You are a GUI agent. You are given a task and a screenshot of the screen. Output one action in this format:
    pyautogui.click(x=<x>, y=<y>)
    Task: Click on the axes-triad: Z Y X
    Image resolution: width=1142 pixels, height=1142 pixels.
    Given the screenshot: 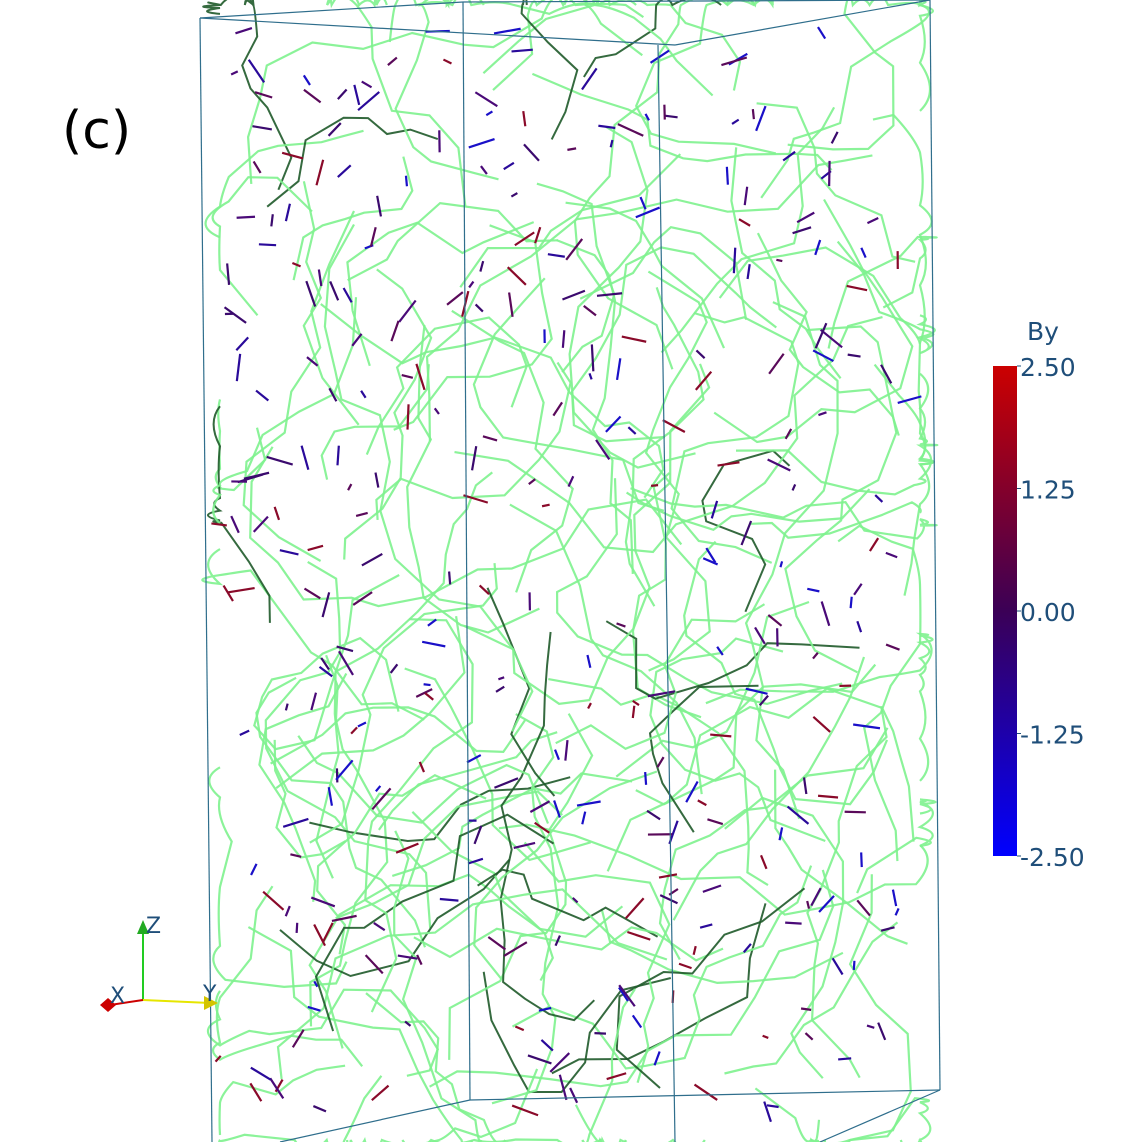 What is the action you would take?
    pyautogui.click(x=159, y=963)
    